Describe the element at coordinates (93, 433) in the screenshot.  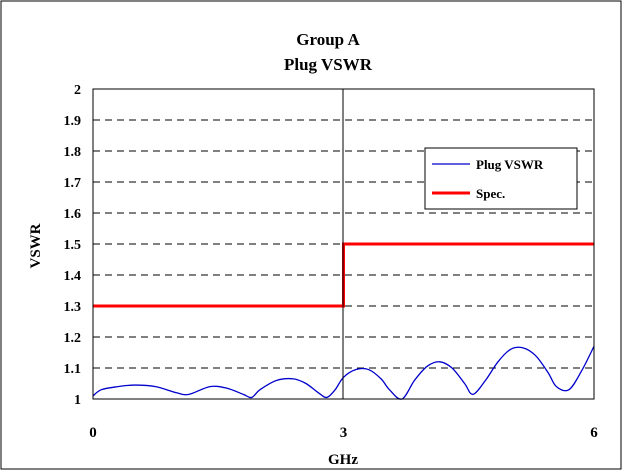
I see `x-tick-label: 0` at that location.